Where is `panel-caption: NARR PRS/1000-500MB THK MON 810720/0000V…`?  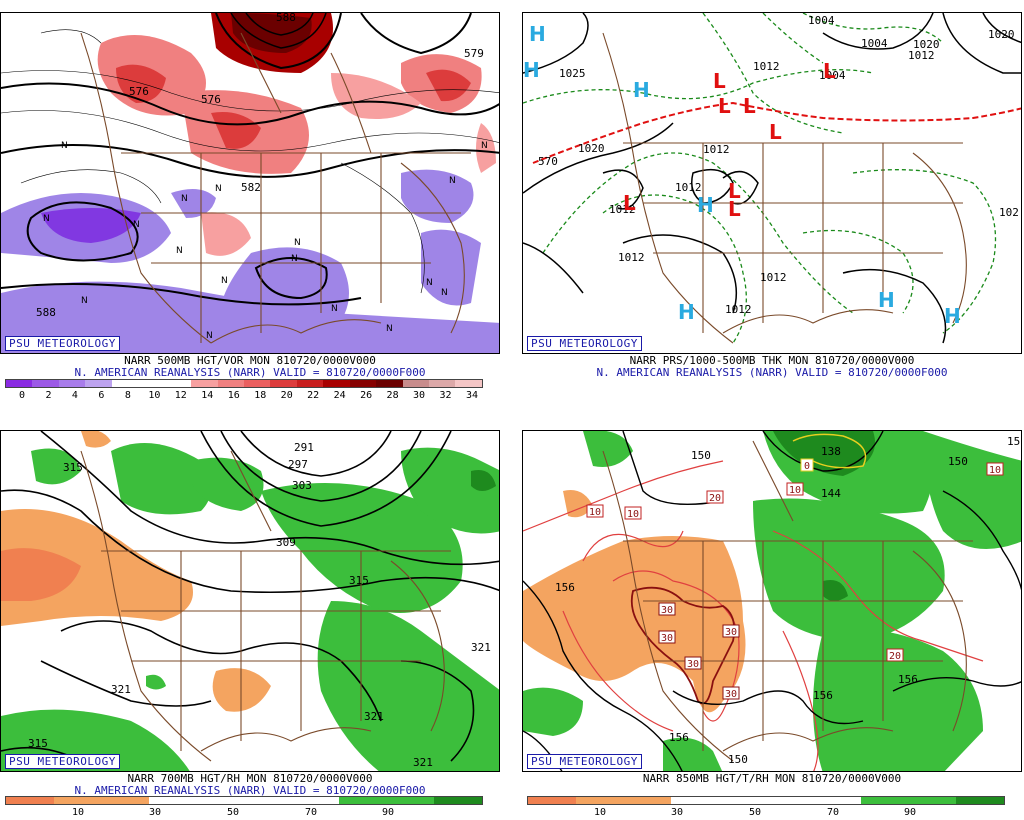 panel-caption: NARR PRS/1000-500MB THK MON 810720/0000V… is located at coordinates (772, 360).